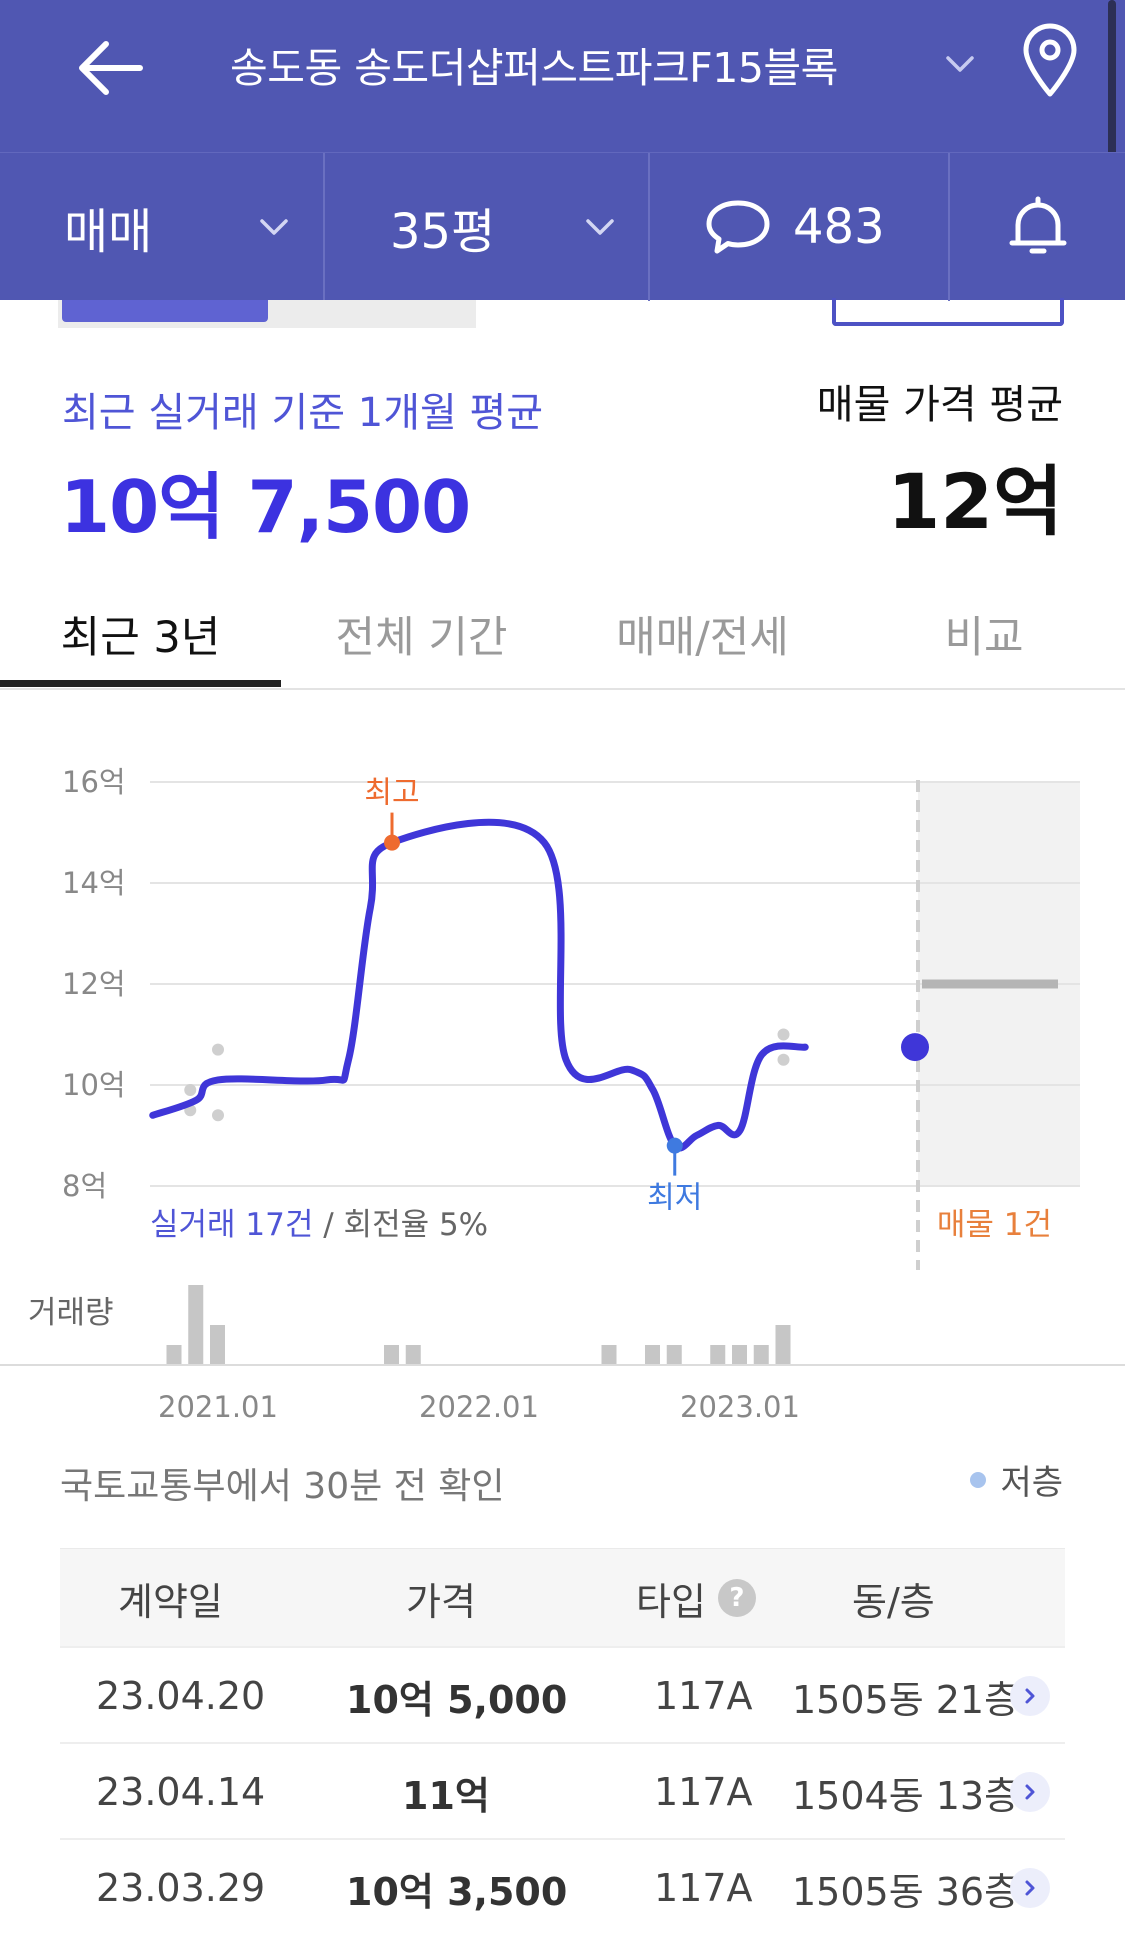 This screenshot has height=1933, width=1125. I want to click on header-contract-date: 계약일, so click(170, 1601).